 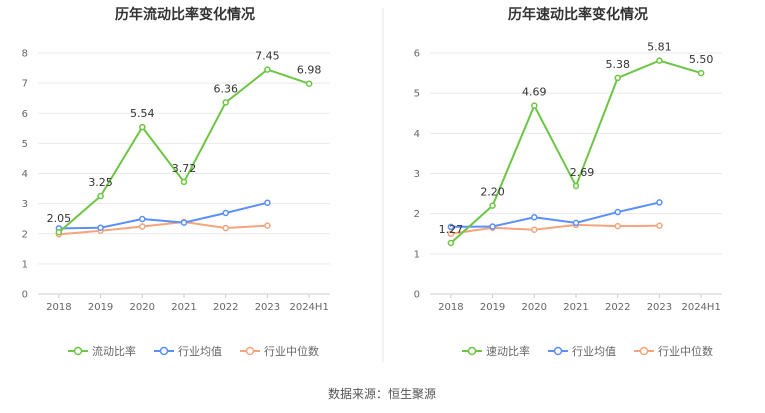 What do you see at coordinates (25, 54) in the screenshot?
I see `y-tick-label: 8` at bounding box center [25, 54].